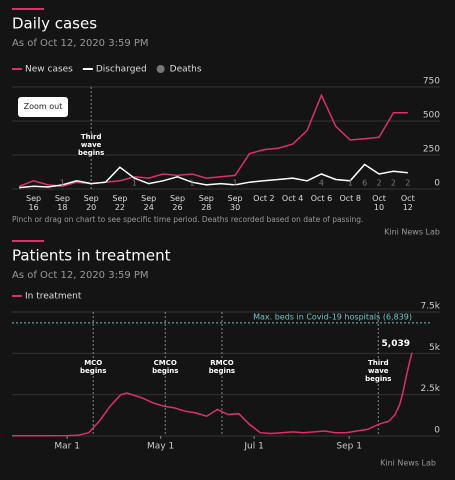 This screenshot has height=480, width=455. I want to click on death-count: 4, so click(321, 183).